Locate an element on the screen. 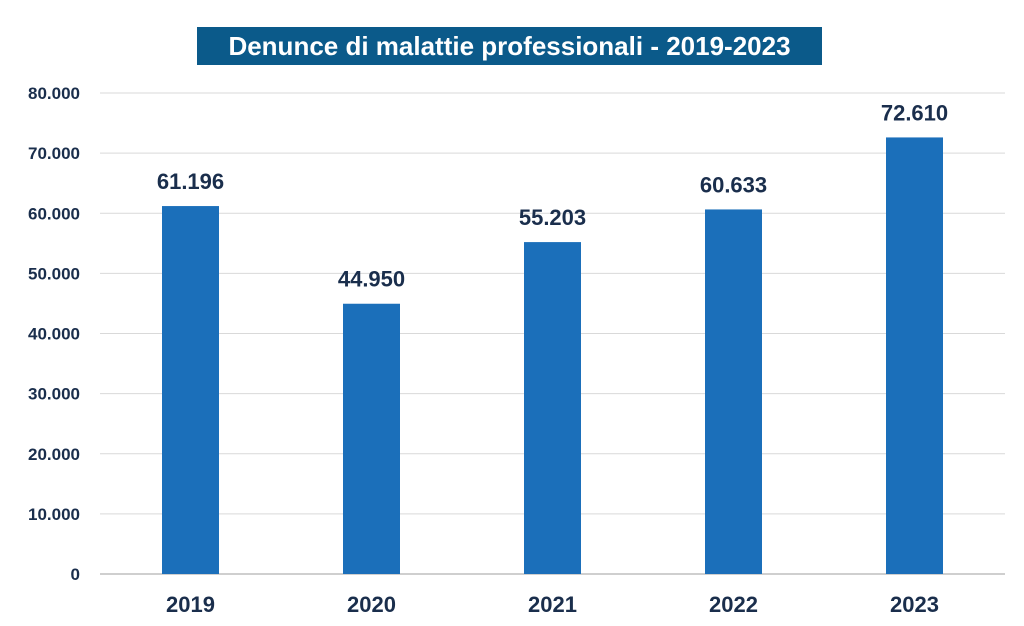 This screenshot has height=626, width=1024. x-tick-label: 2020 is located at coordinates (371, 604).